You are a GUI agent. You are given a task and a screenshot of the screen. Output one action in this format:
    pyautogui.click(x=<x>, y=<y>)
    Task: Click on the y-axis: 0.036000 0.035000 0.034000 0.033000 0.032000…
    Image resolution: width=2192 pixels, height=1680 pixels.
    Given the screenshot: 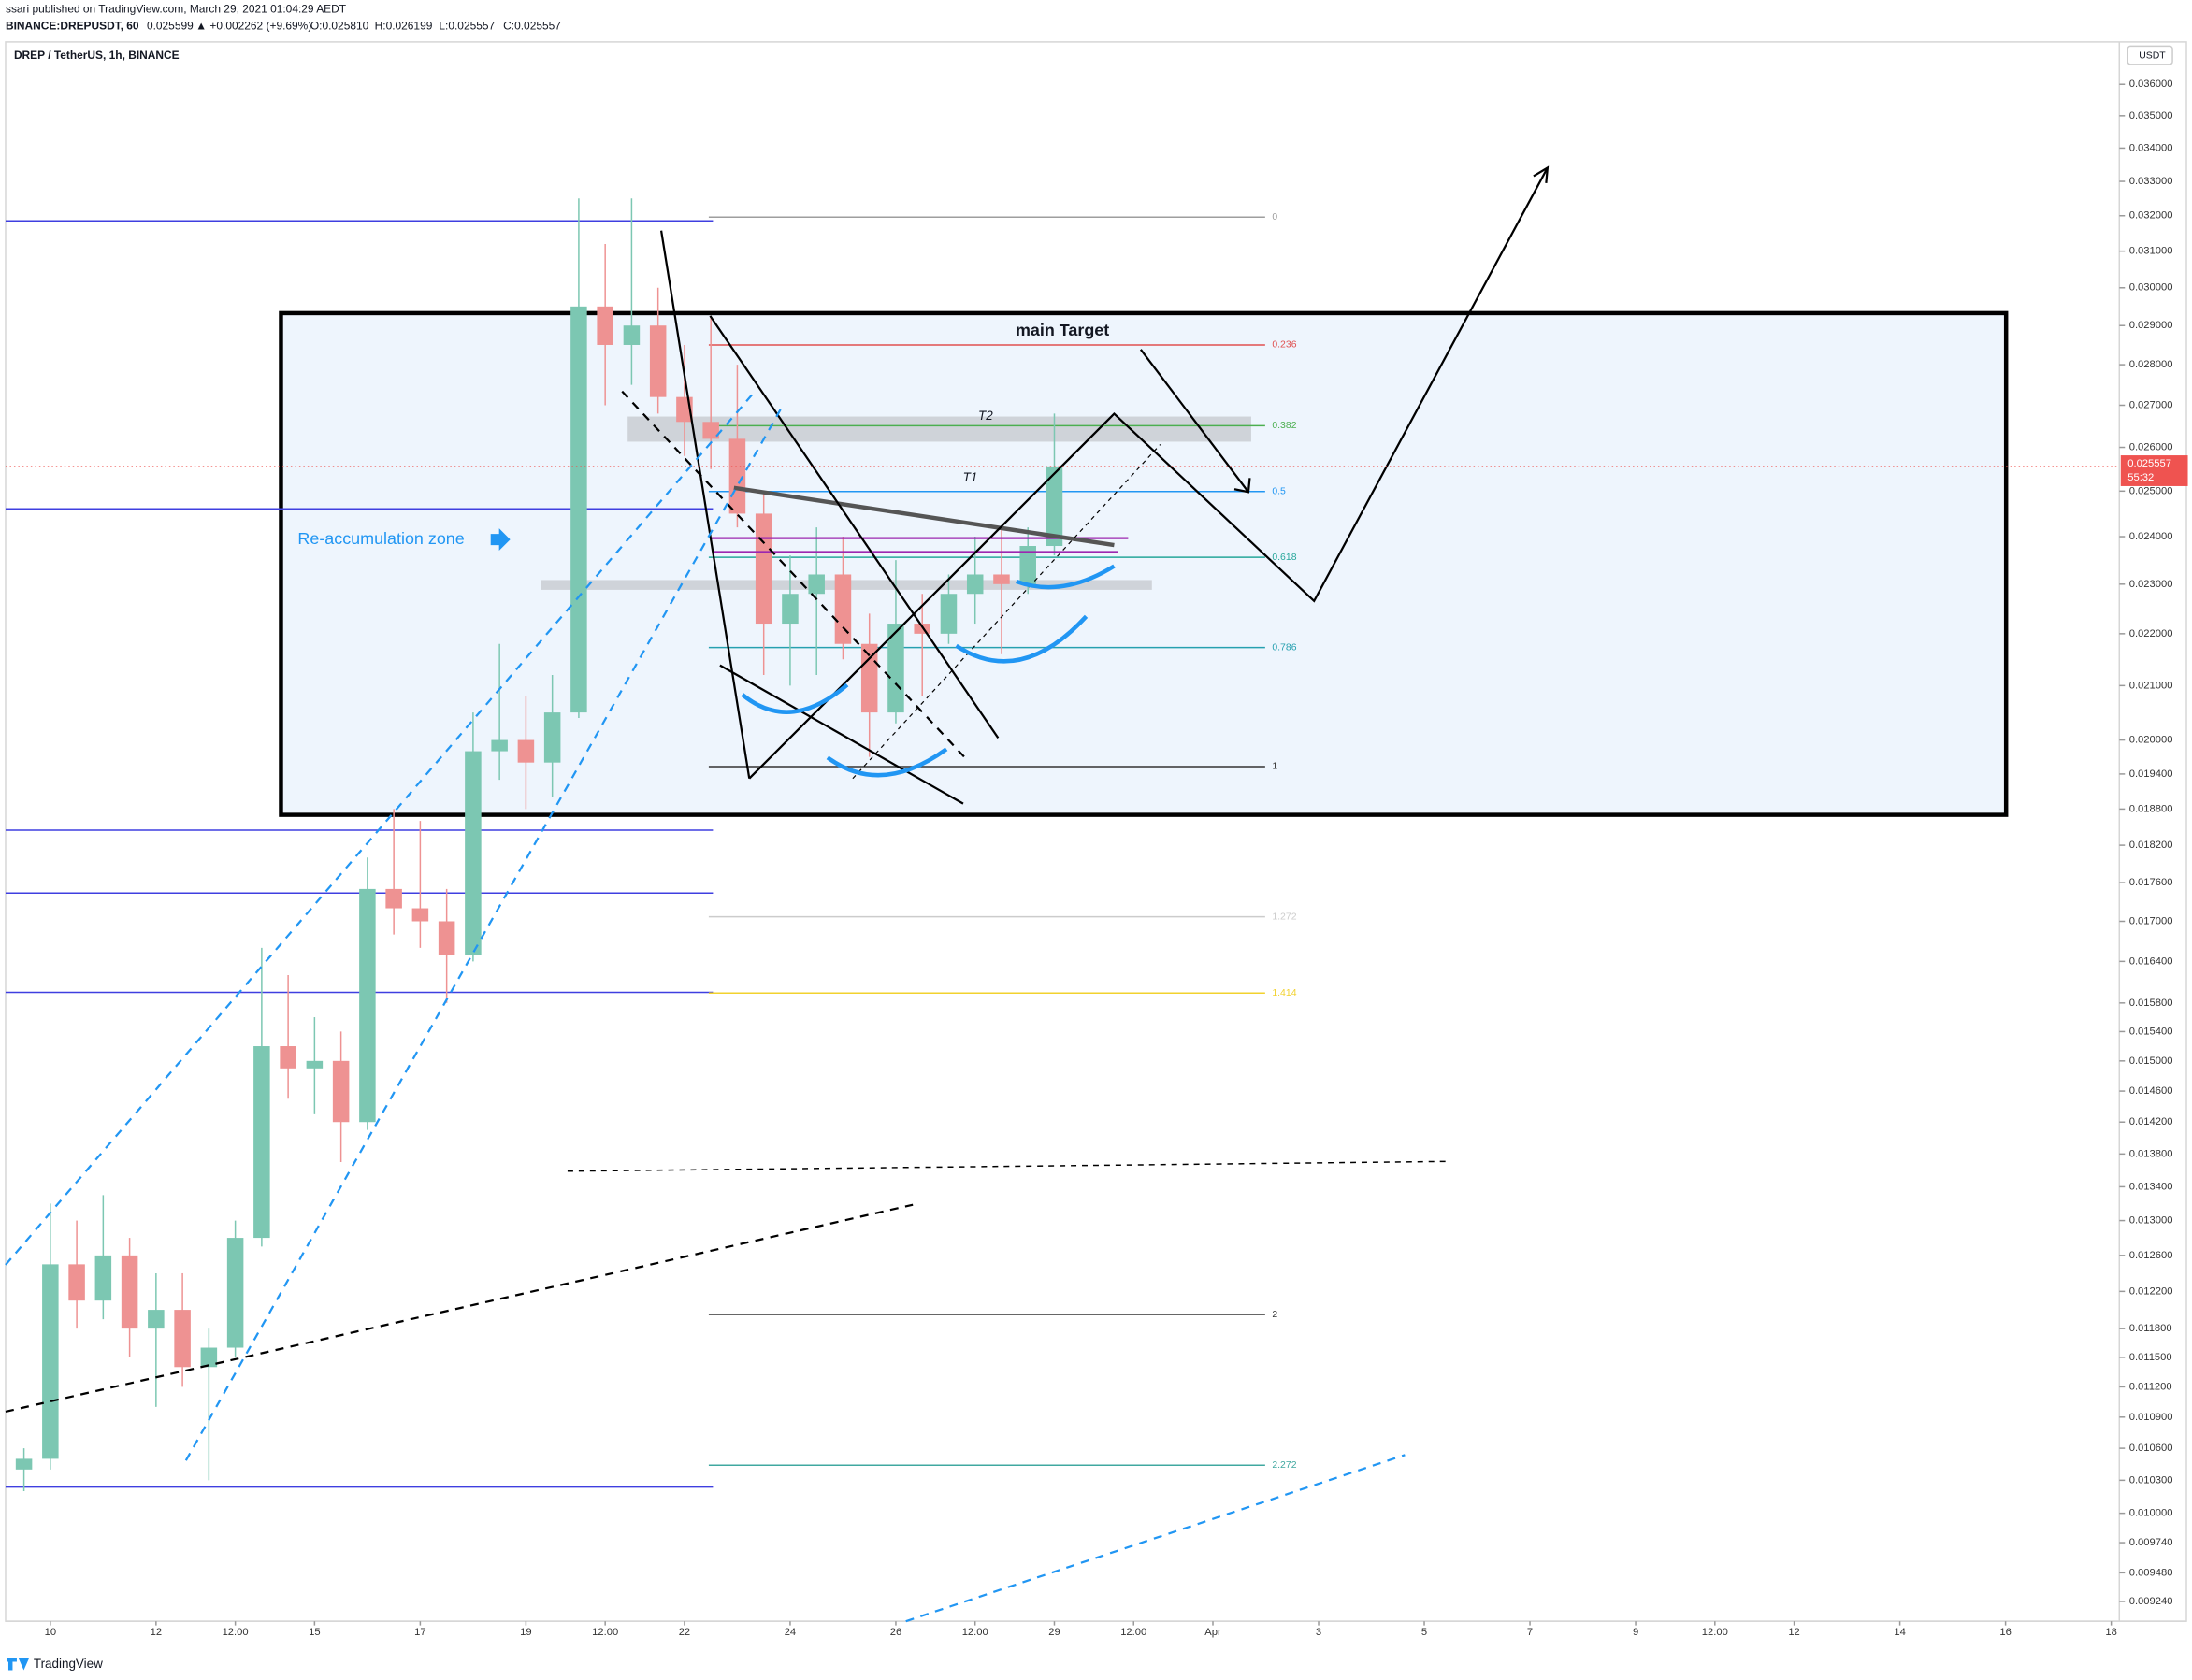 What is the action you would take?
    pyautogui.click(x=2145, y=843)
    